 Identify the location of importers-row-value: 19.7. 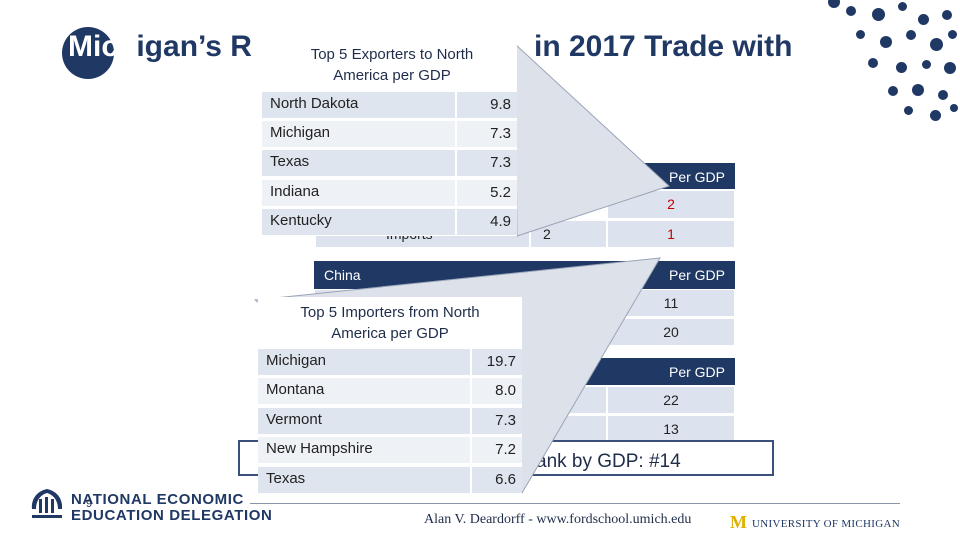
(497, 362).